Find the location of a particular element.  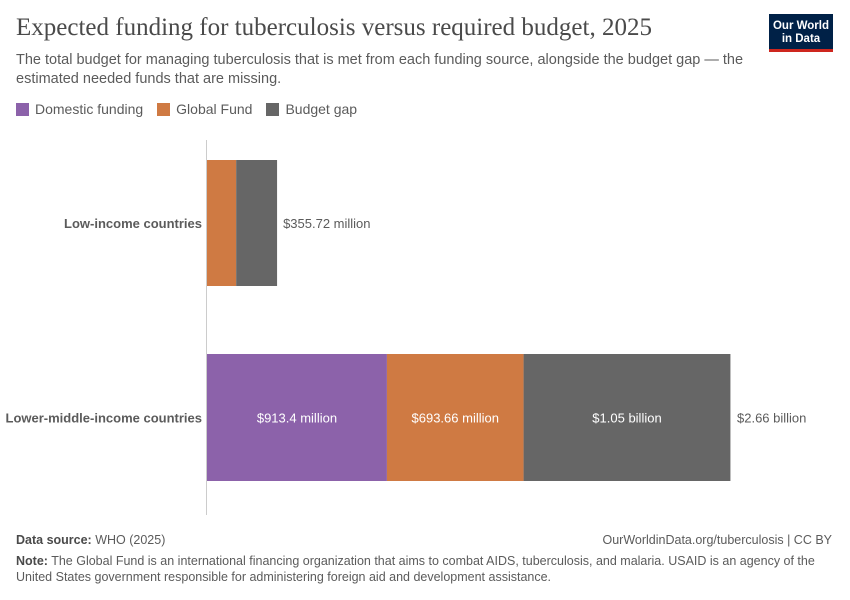

note-label: Note: is located at coordinates (32, 561).